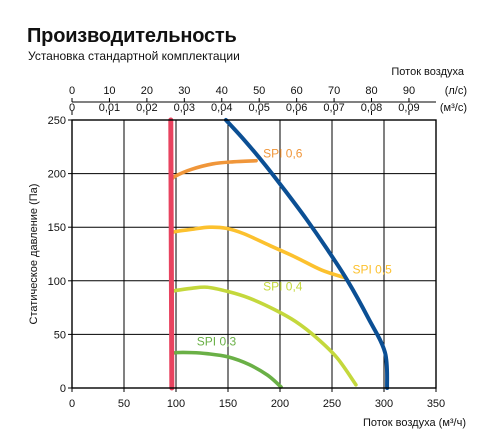 The width and height of the screenshot is (502, 447). I want to click on series-label: SPI 0,6, so click(283, 154).